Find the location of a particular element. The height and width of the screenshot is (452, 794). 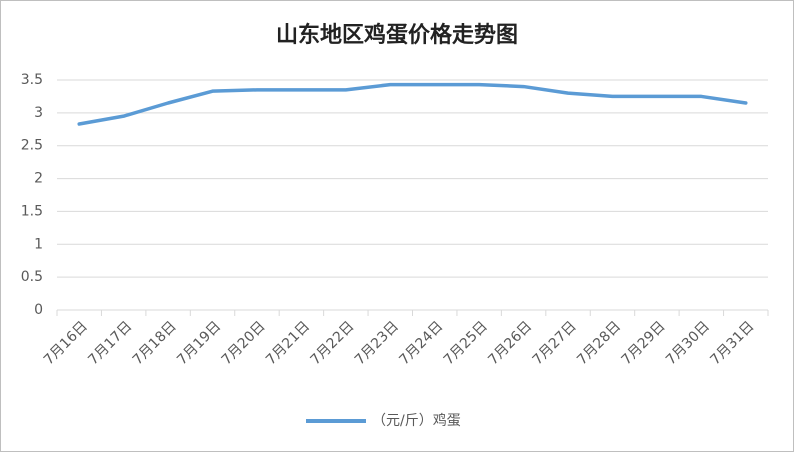

y-tick-label: 1.5 is located at coordinates (32, 211).